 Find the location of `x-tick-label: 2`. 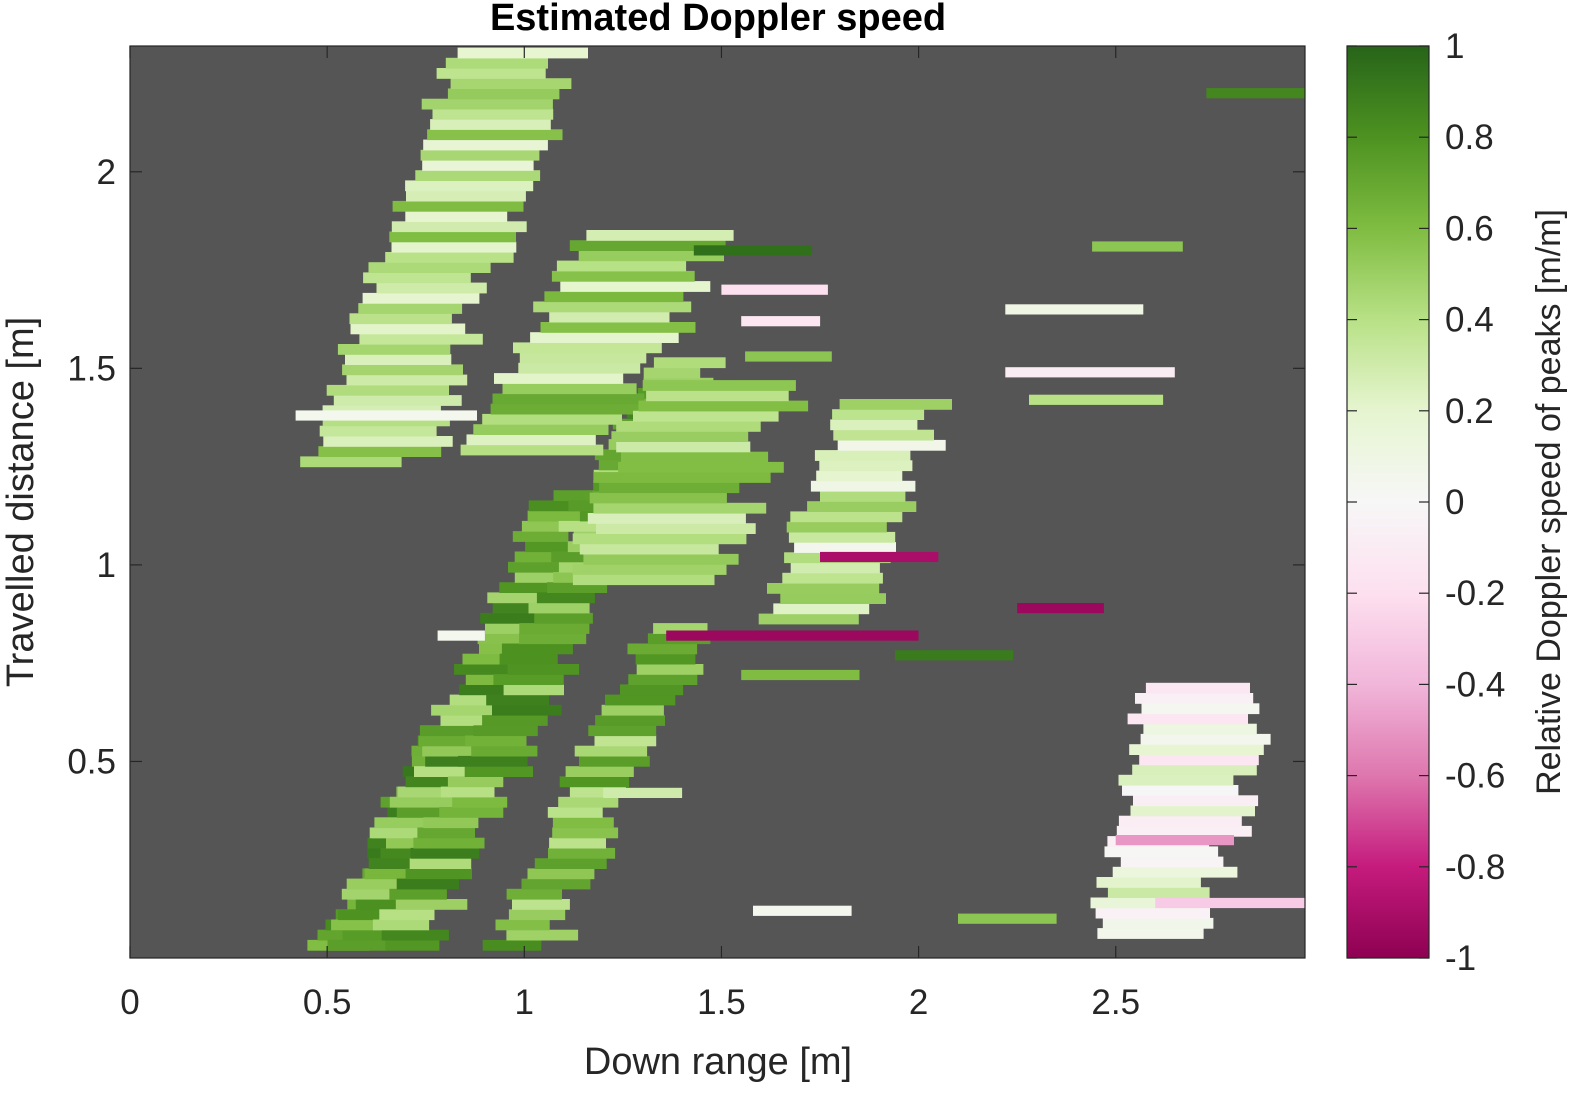

x-tick-label: 2 is located at coordinates (918, 1002).